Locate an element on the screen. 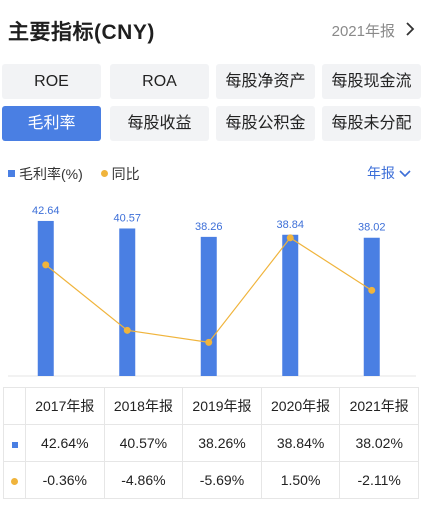  period-dropdown: 年报 is located at coordinates (389, 173).